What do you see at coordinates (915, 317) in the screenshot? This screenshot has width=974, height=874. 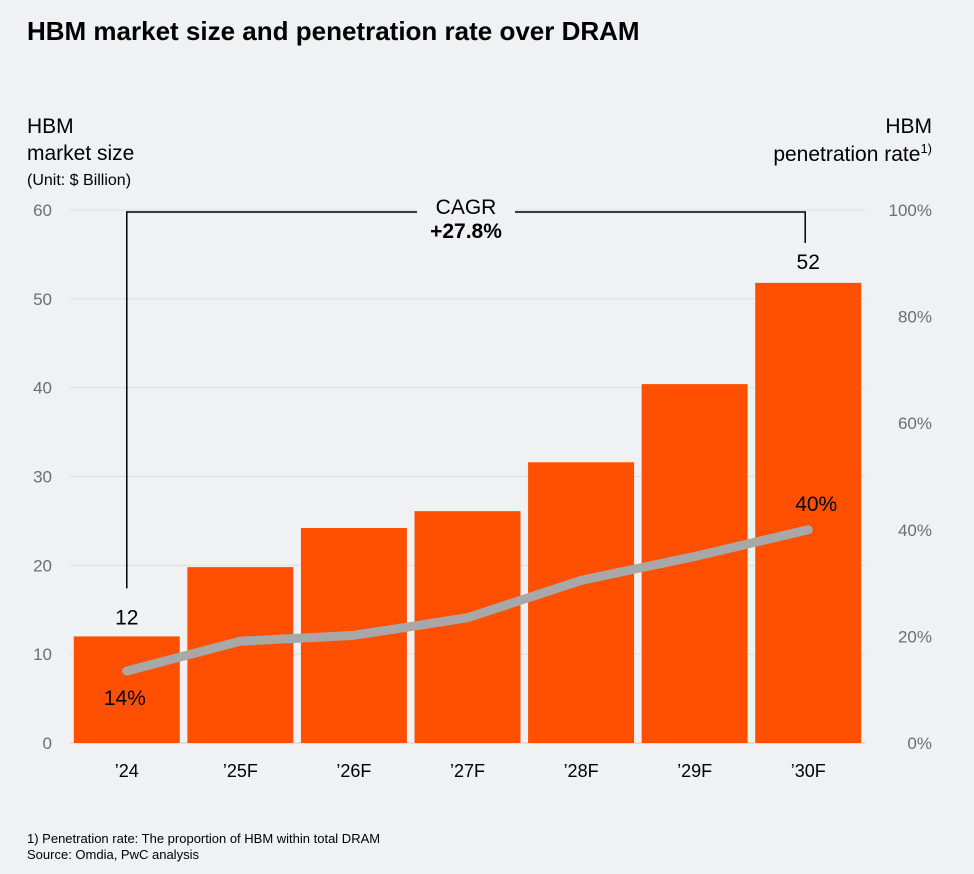 I see `right-tick-label: 80%` at bounding box center [915, 317].